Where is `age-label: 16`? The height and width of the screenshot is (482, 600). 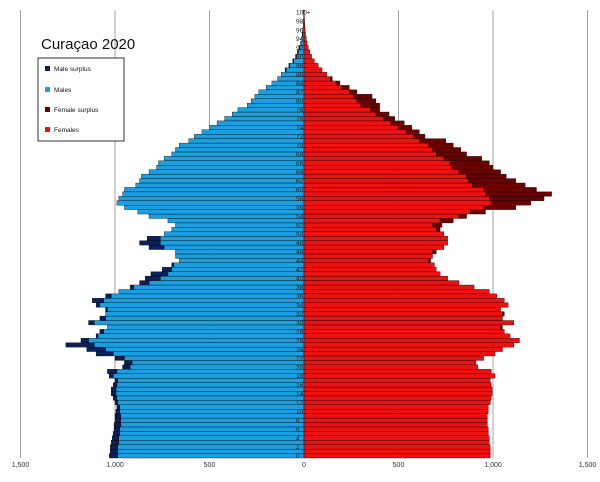
age-label: 16 is located at coordinates (300, 385).